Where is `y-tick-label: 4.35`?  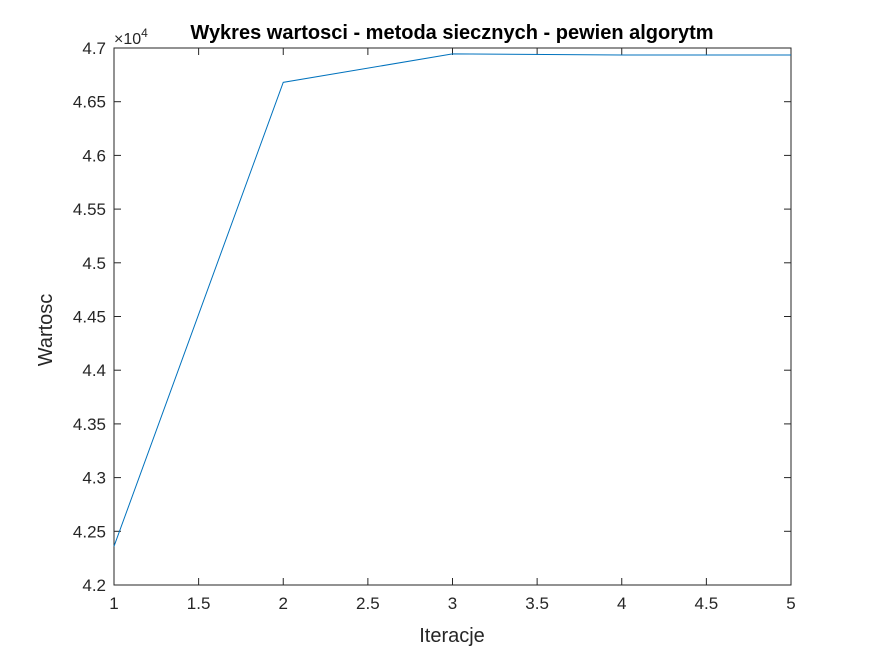
y-tick-label: 4.35 is located at coordinates (89, 424).